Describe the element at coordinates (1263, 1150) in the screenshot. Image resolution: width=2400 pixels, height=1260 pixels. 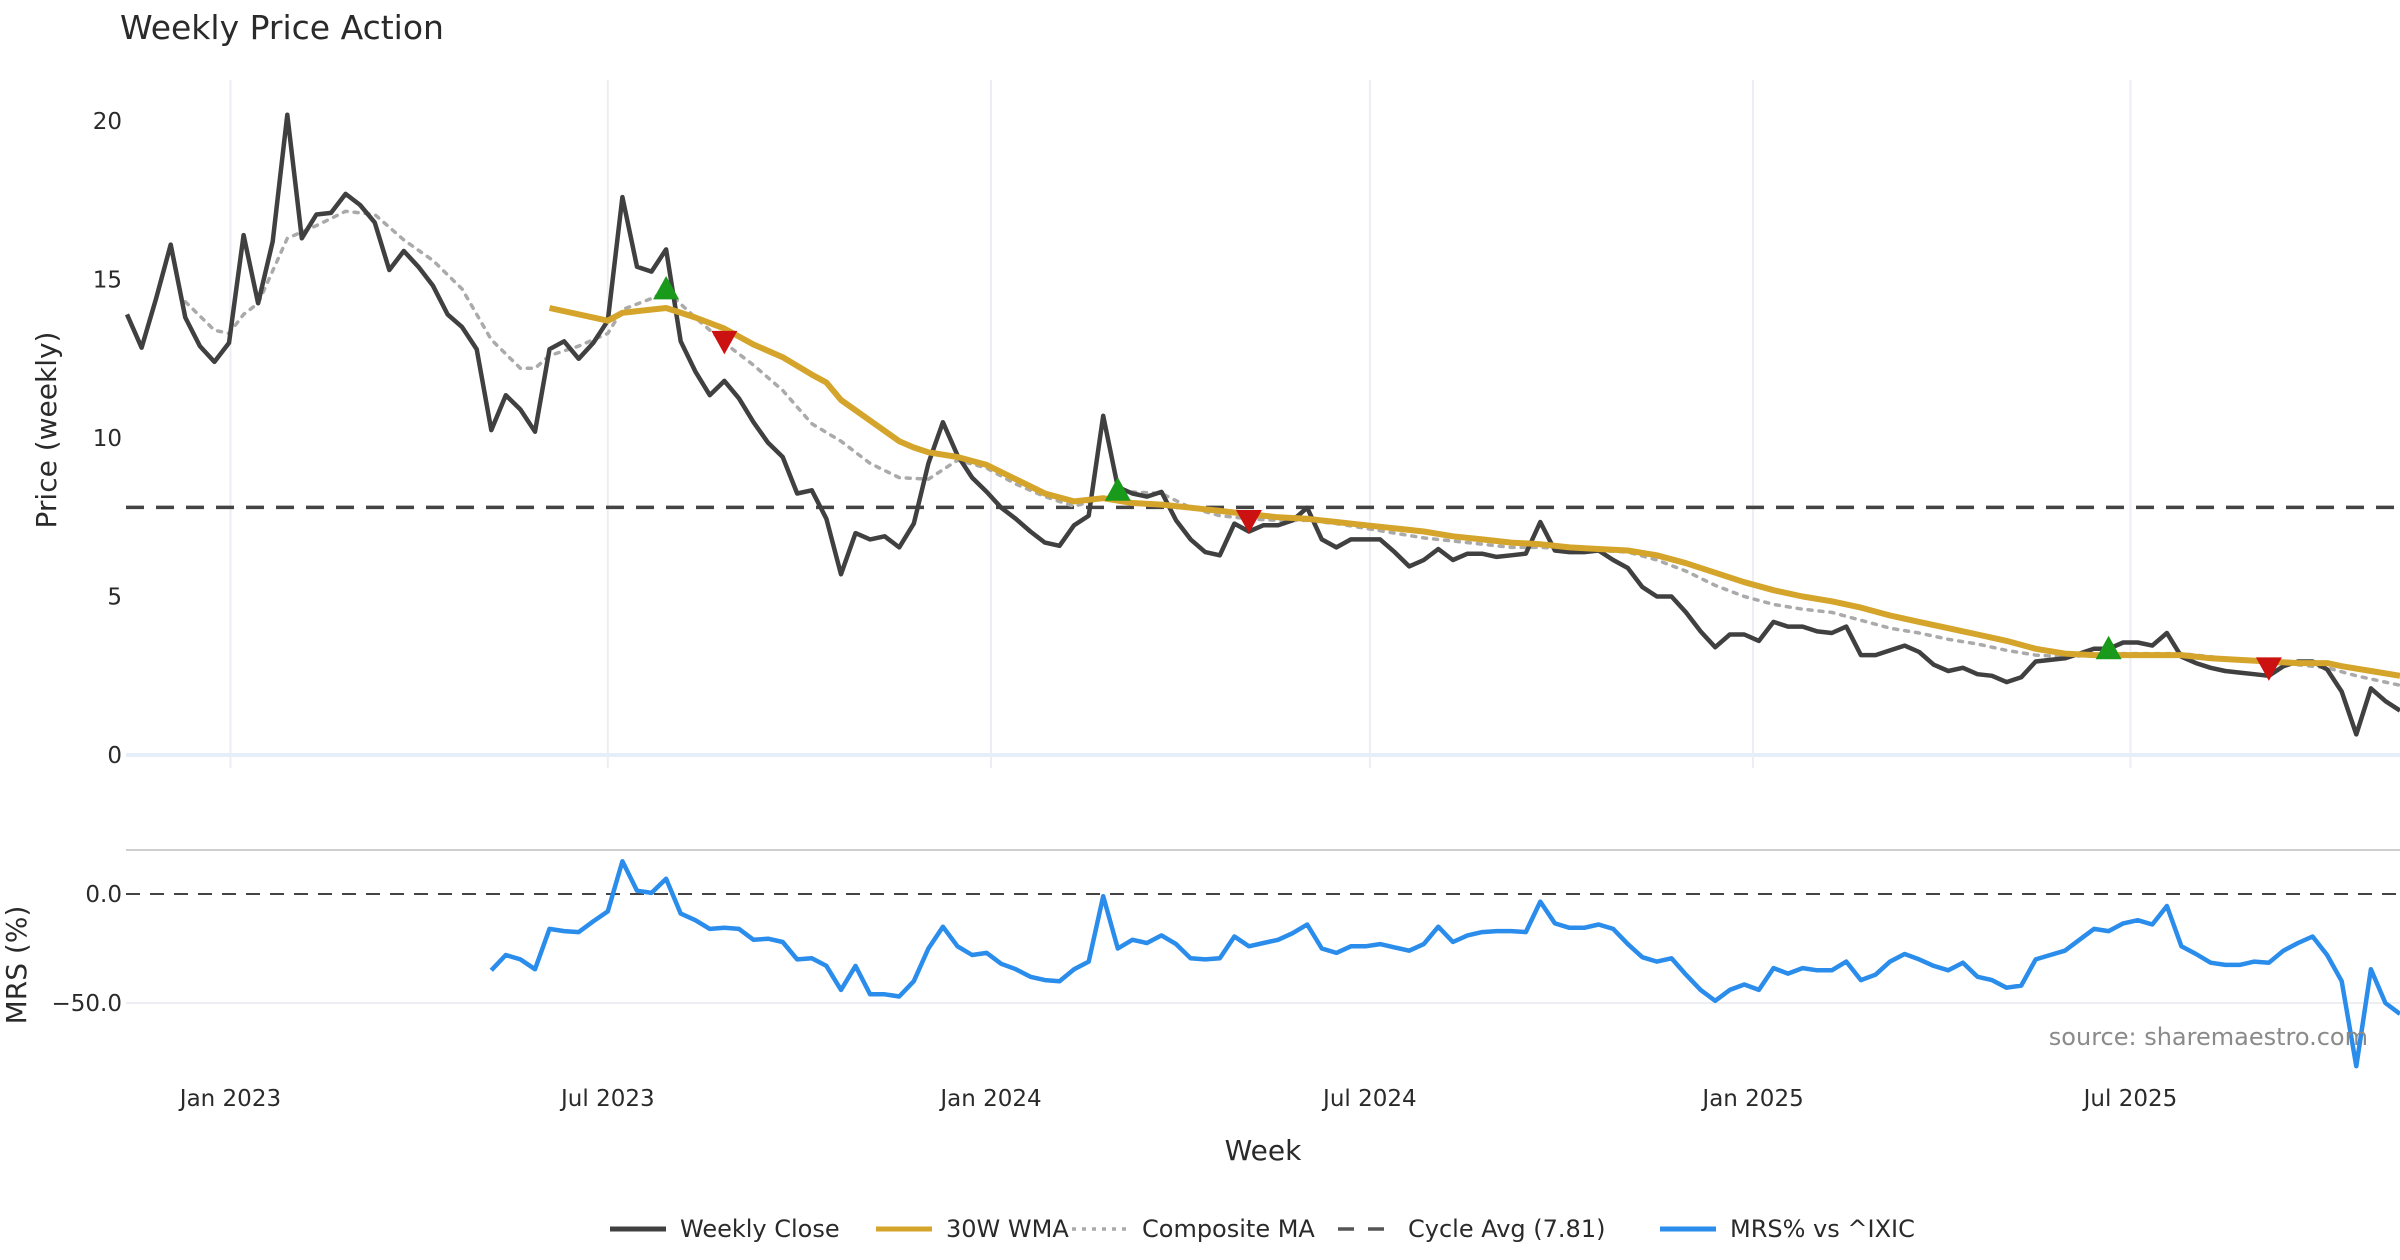
I see `x-axis-title: Week` at that location.